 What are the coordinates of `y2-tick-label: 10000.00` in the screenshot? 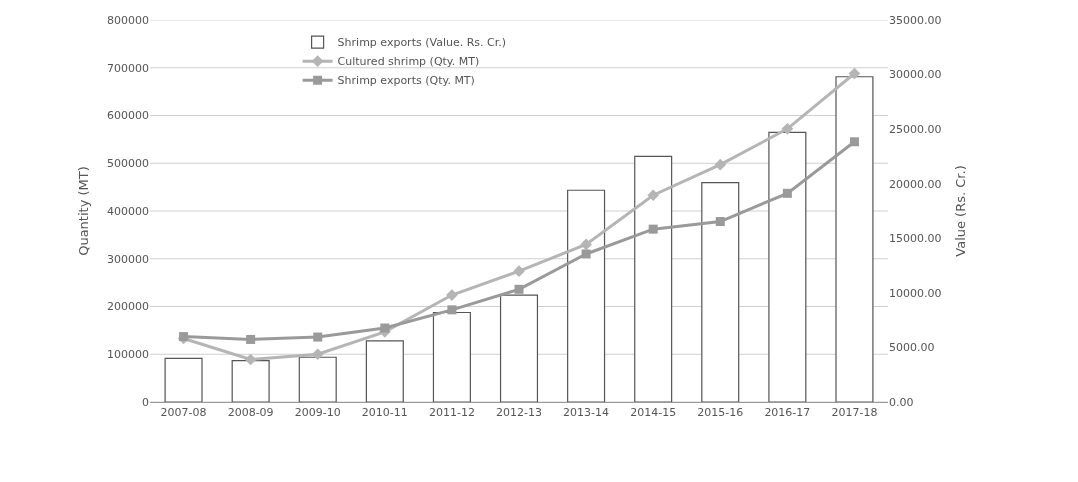 It's located at (915, 293).